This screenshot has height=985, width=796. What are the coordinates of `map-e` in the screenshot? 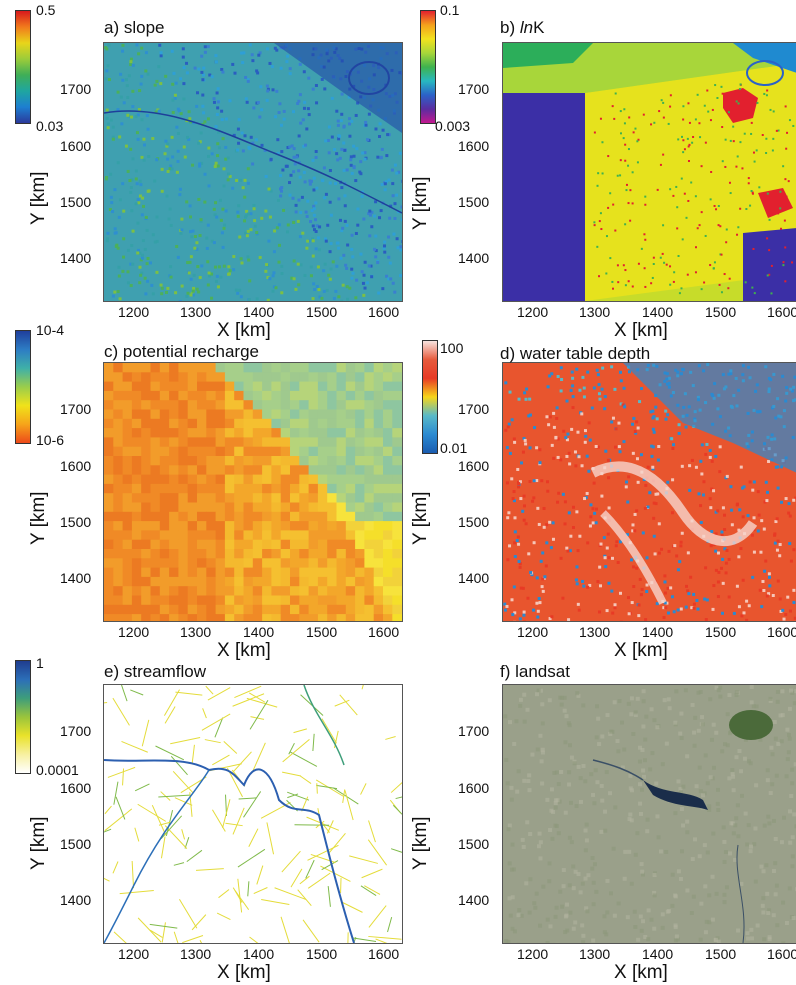 It's located at (253, 814).